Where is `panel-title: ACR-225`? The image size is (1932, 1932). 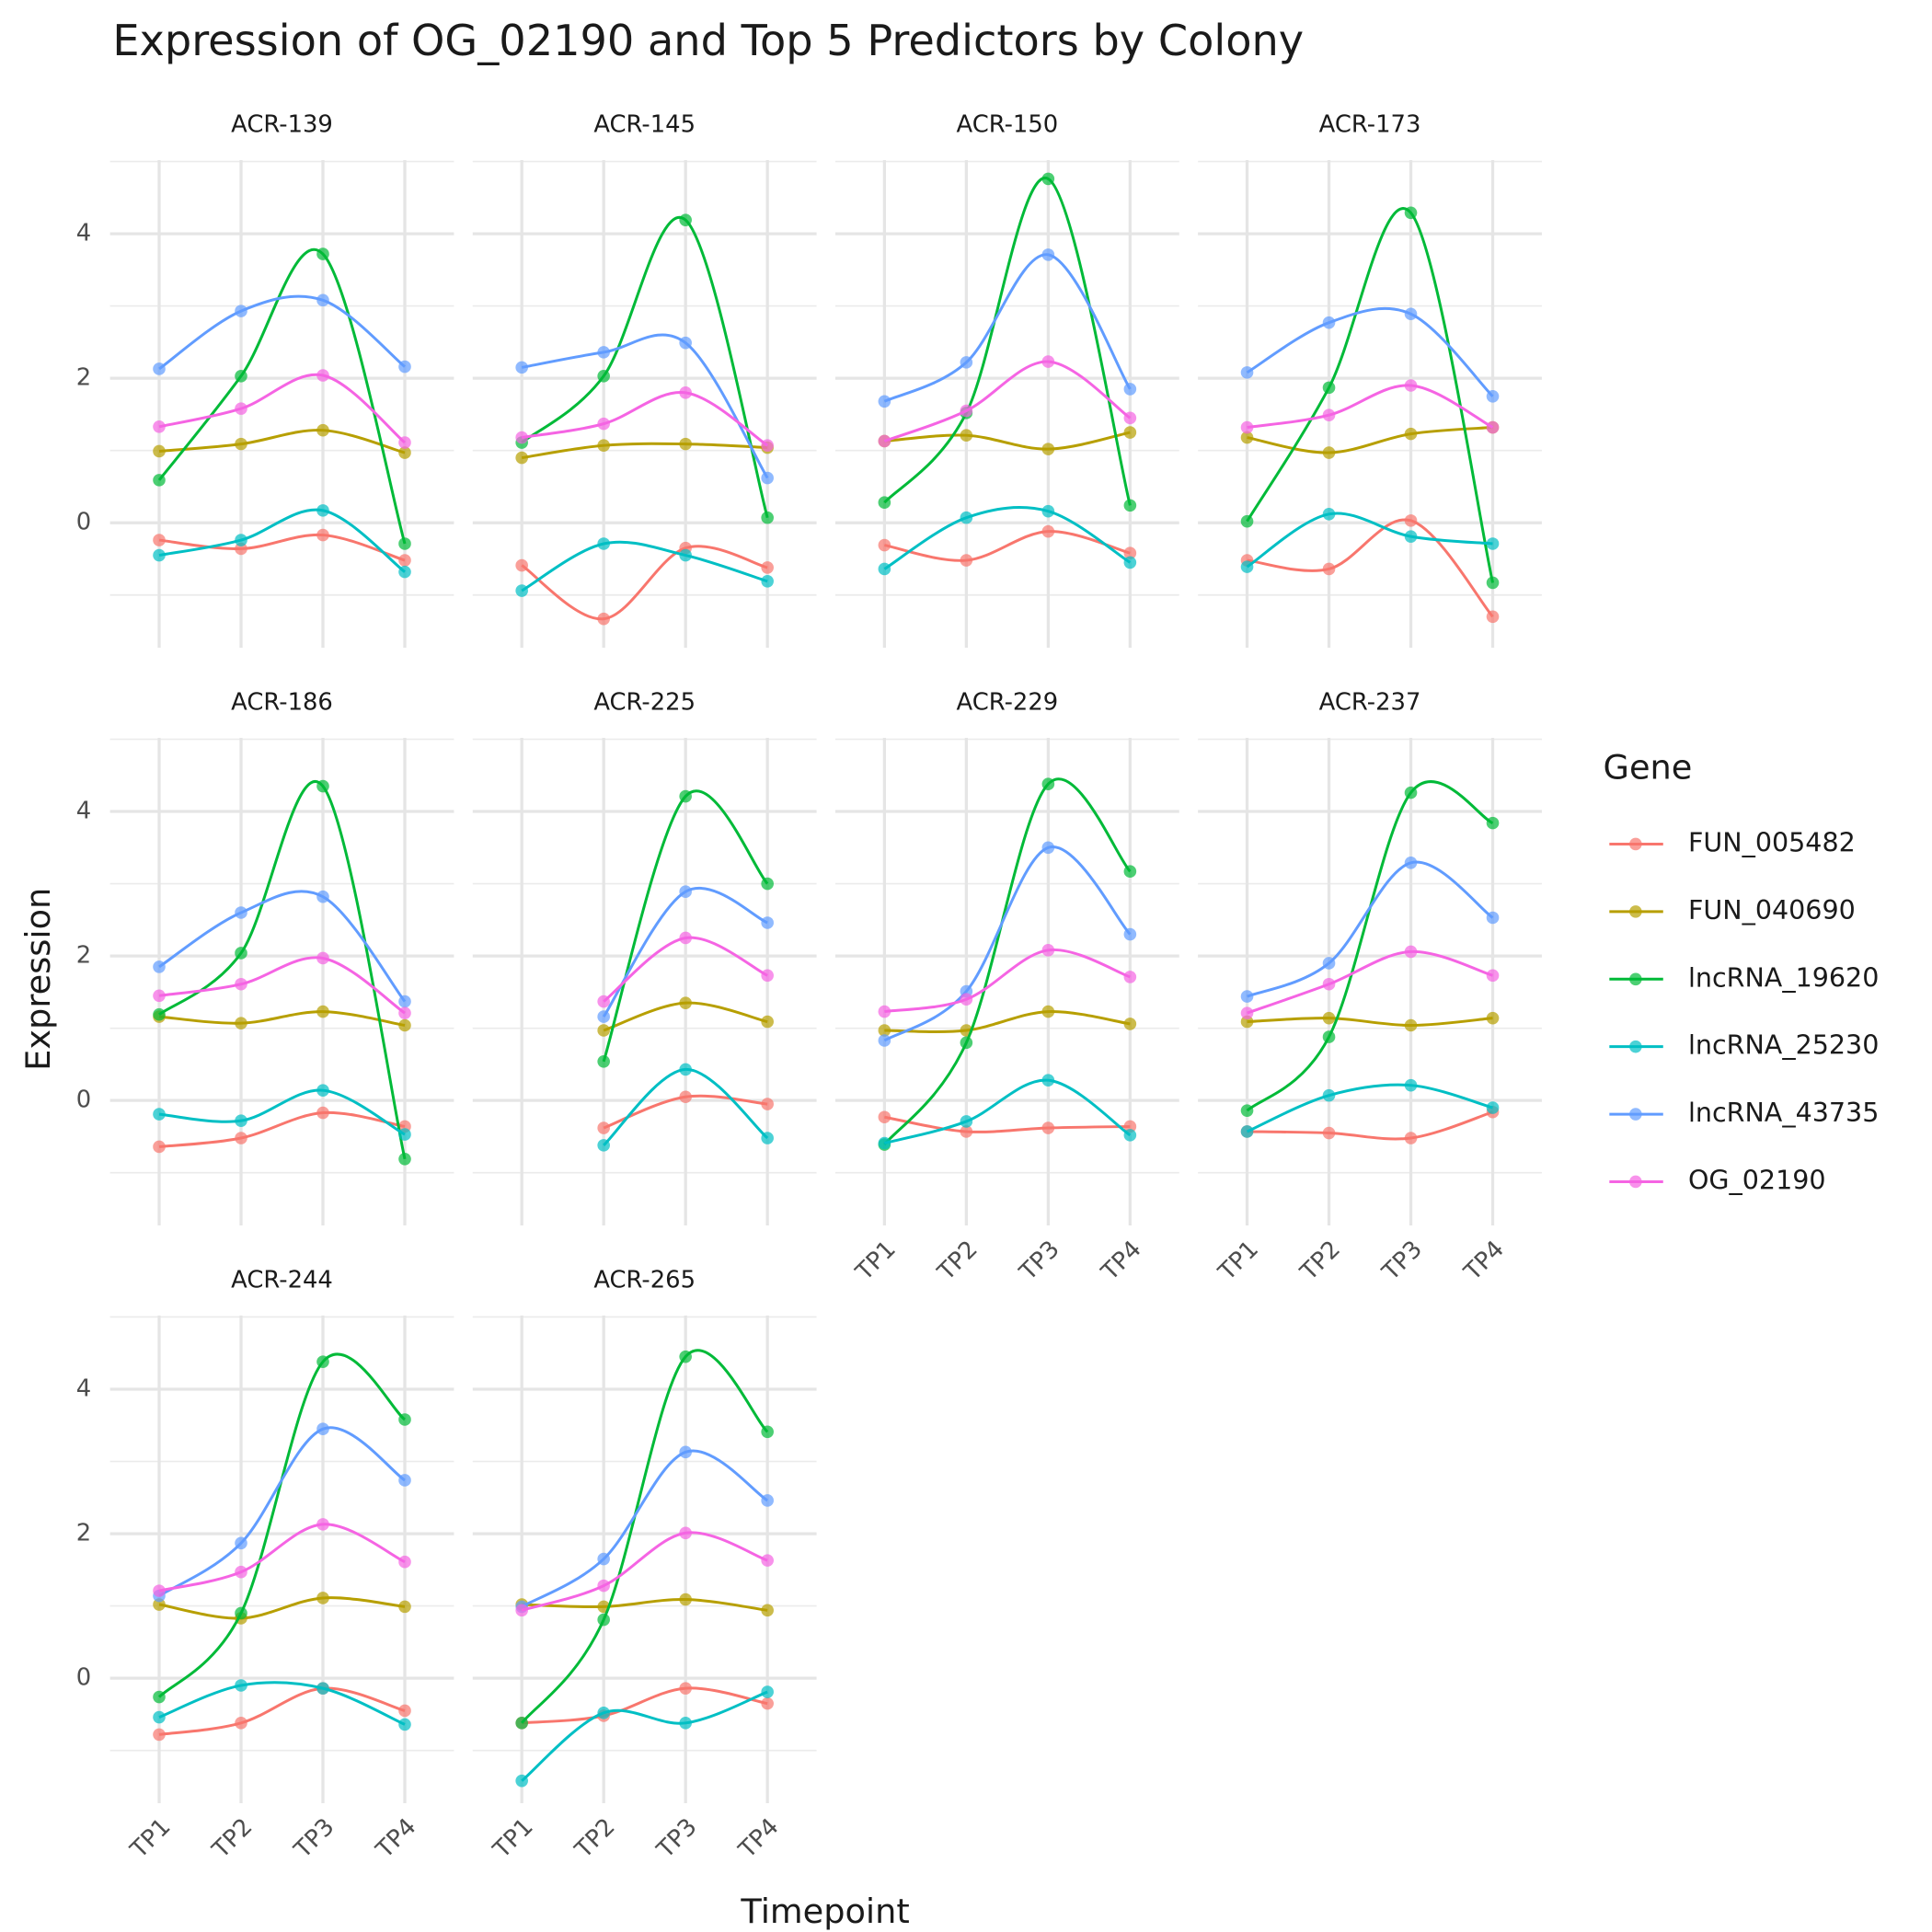
panel-title: ACR-225 is located at coordinates (644, 702).